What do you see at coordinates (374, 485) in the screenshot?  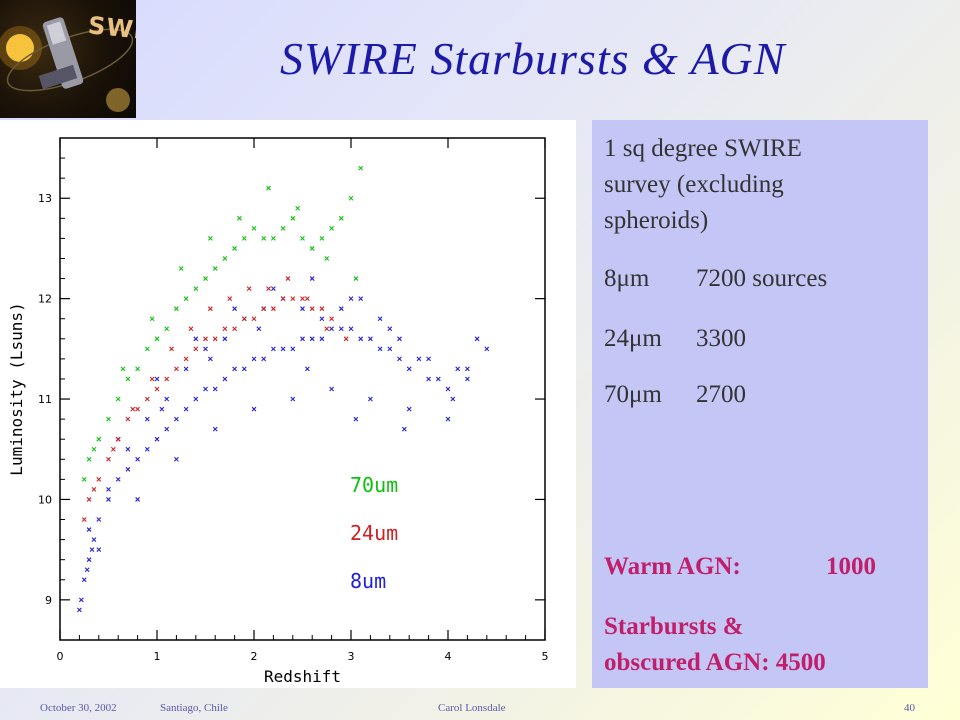 I see `legend-entry-70um: 70um` at bounding box center [374, 485].